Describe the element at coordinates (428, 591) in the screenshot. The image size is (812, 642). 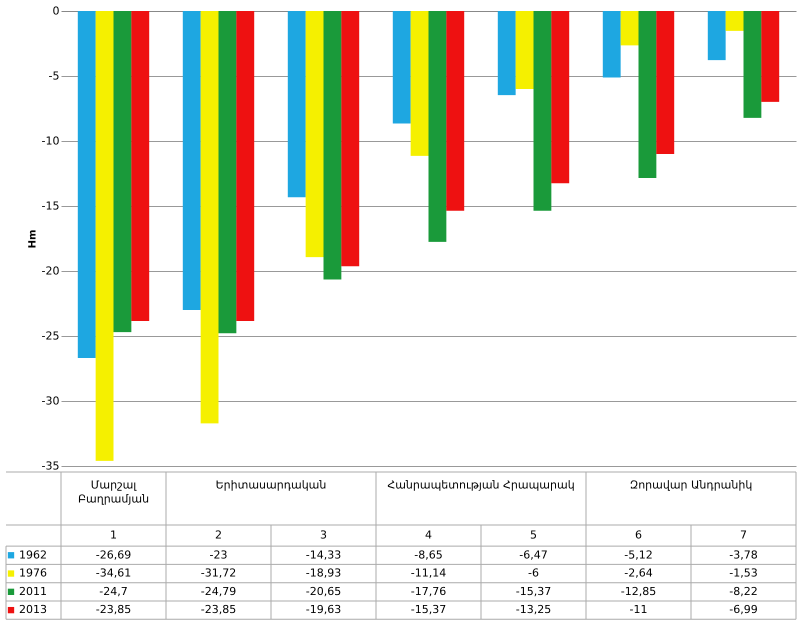
I see `data-label: -17,76` at that location.